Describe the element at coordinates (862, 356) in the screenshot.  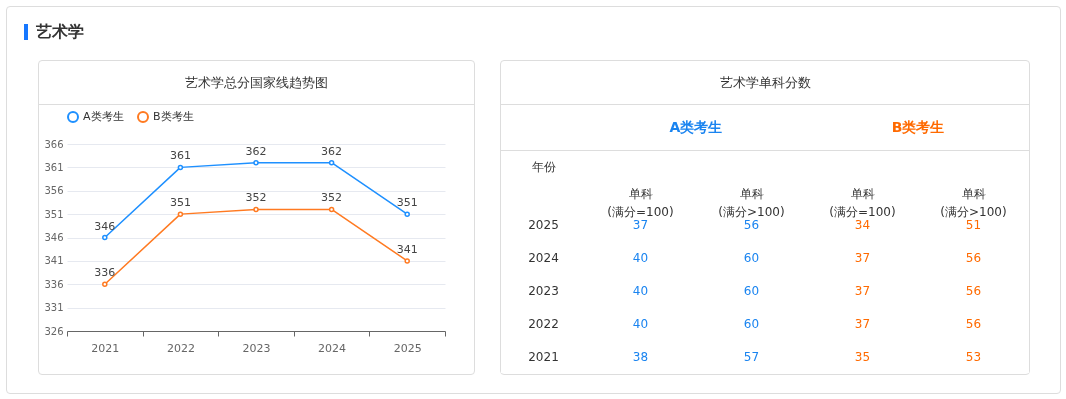
I see `data-label: 35` at that location.